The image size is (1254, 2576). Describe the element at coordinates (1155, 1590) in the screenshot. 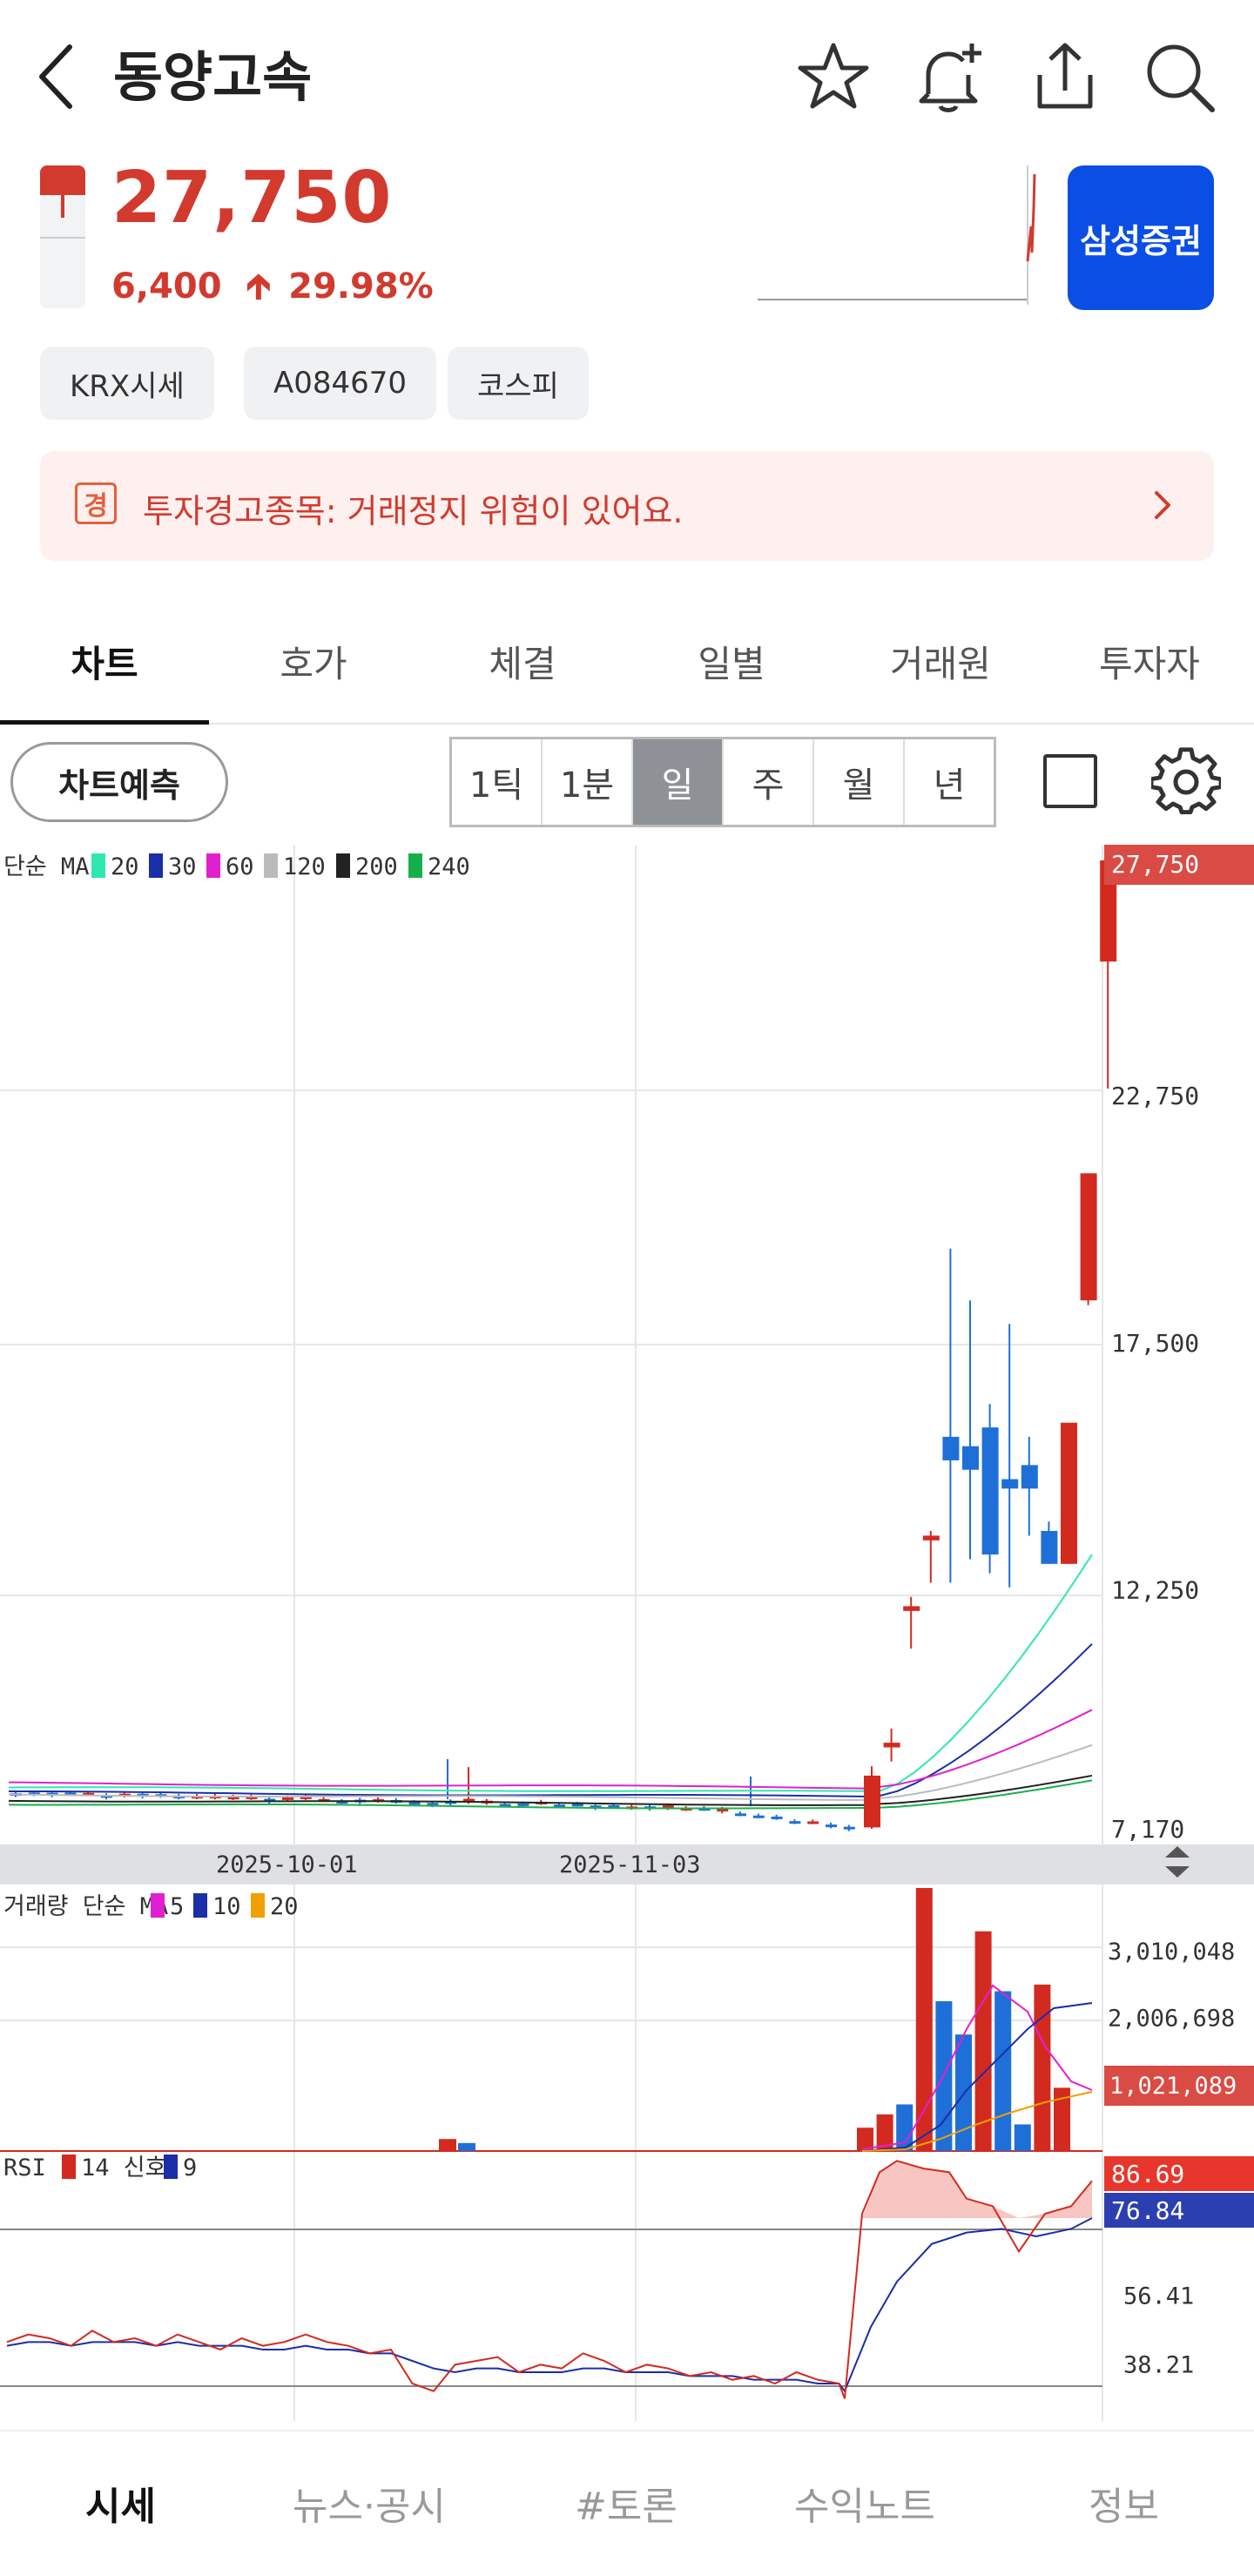

I see `price-tick-label: 12,250` at that location.